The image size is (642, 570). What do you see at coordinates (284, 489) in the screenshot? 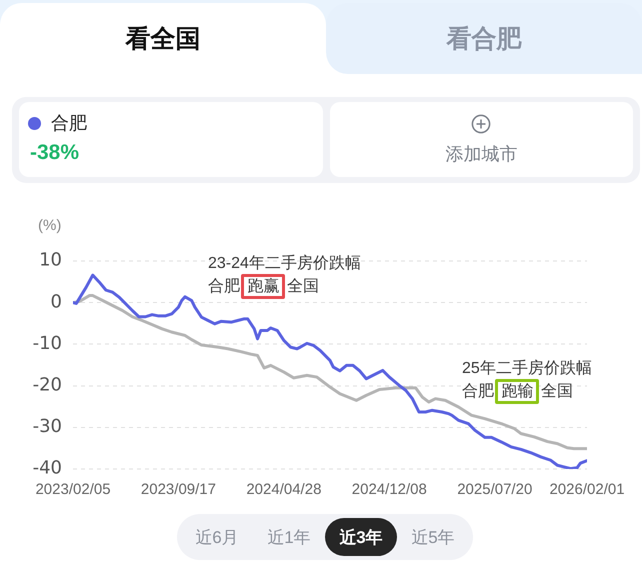
I see `x-tick-label: 2024/04/28` at bounding box center [284, 489].